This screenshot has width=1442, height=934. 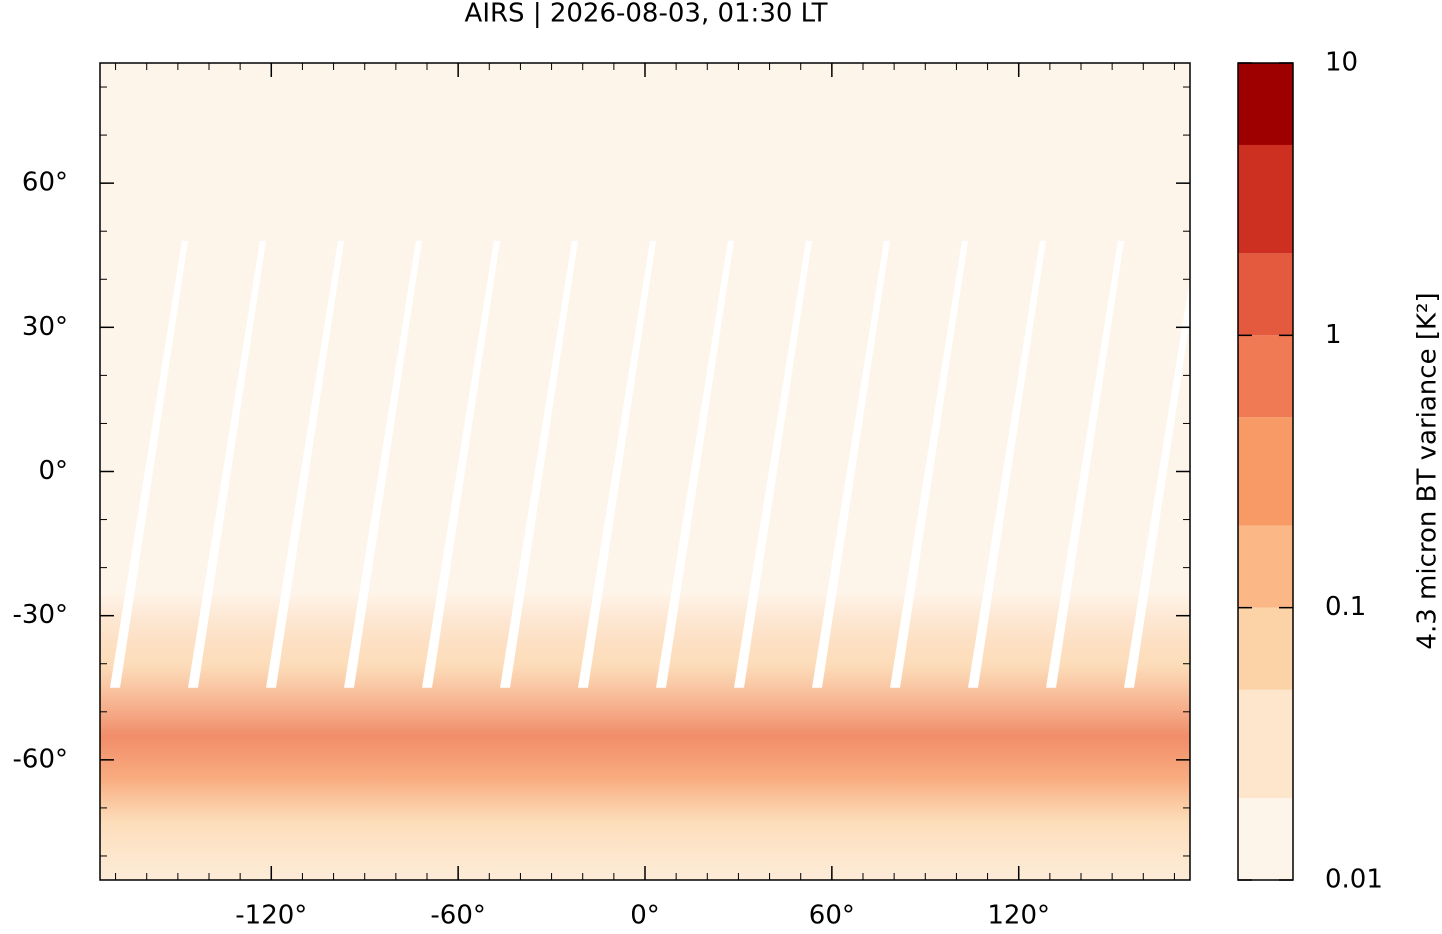 What do you see at coordinates (1427, 470) in the screenshot?
I see `colorbar-label: 4.3 micron BT variance [K²]` at bounding box center [1427, 470].